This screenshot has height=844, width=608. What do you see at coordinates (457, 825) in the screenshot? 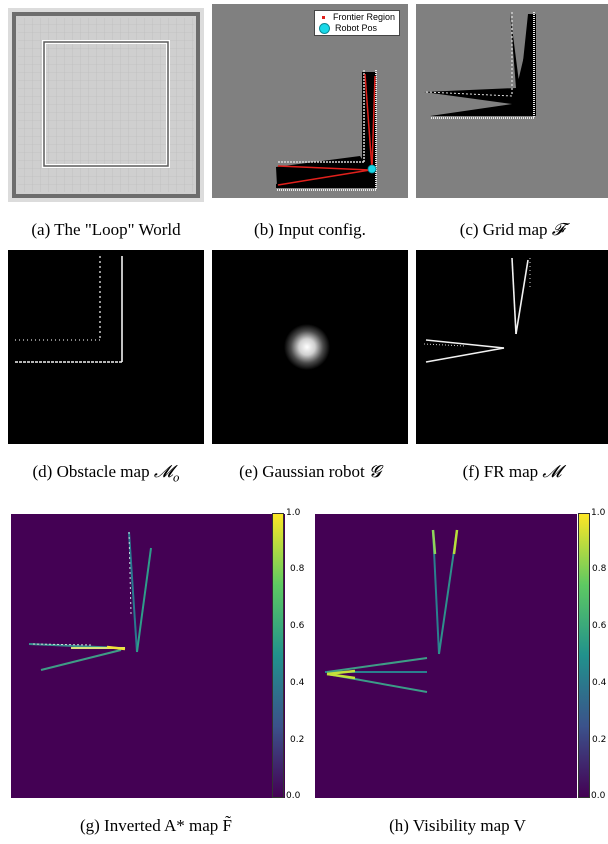
I see `caption-visibility-map: (h) Visibility map V` at bounding box center [457, 825].